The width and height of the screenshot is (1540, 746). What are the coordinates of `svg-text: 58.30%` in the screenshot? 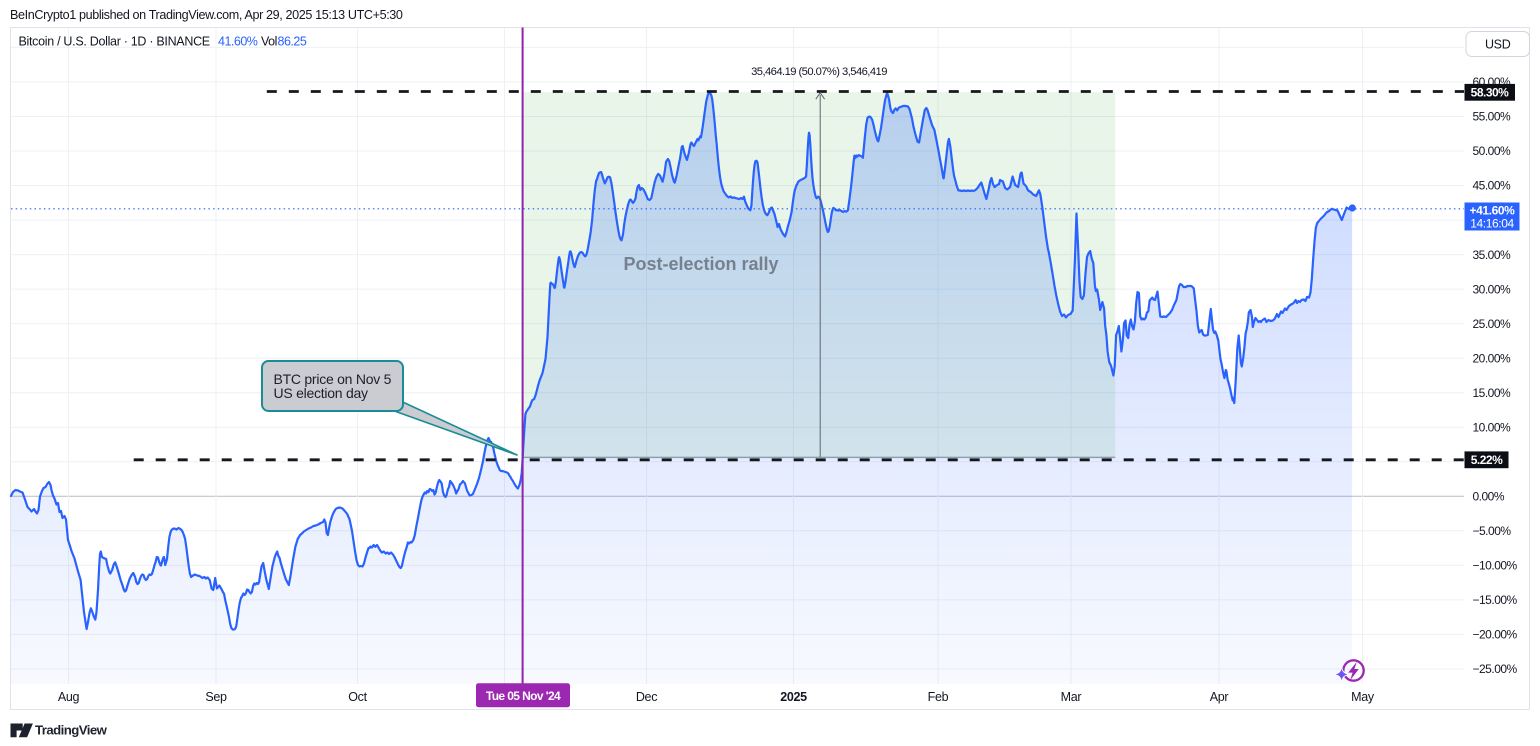 It's located at (1490, 93).